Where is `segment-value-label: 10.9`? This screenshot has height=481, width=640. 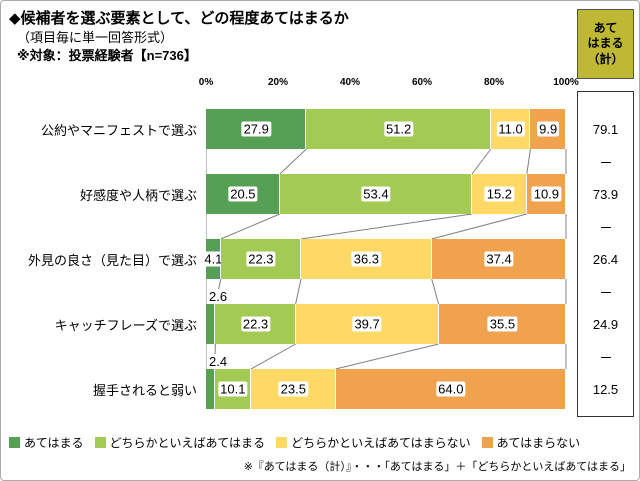
segment-value-label: 10.9 is located at coordinates (546, 194).